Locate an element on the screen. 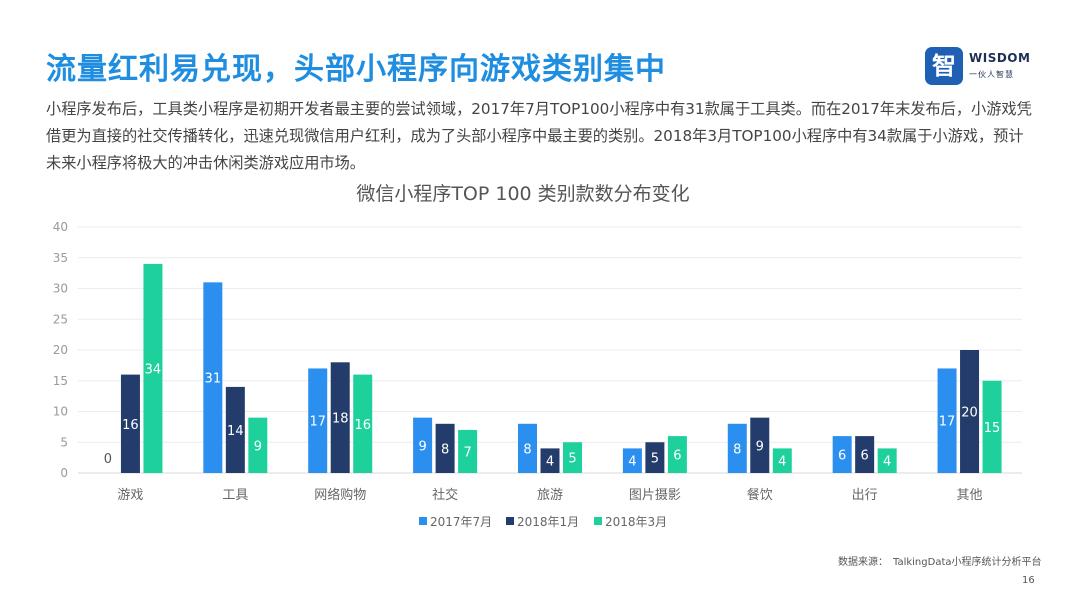 Image resolution: width=1080 pixels, height=607 pixels. y-tick-label: 35 is located at coordinates (60, 258).